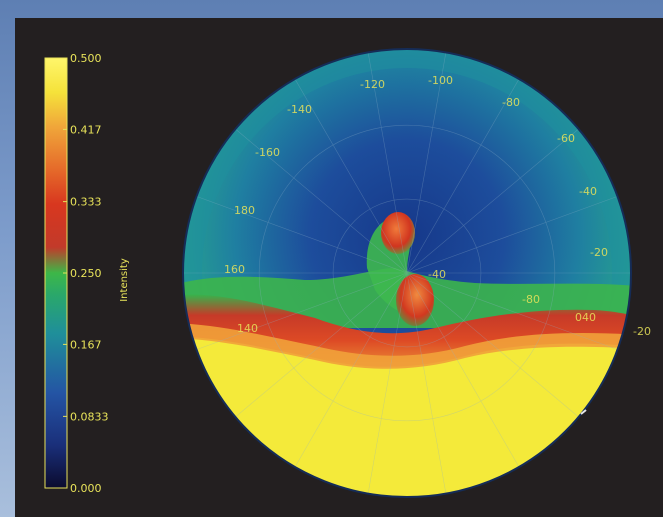 This screenshot has width=663, height=517. What do you see at coordinates (86, 344) in the screenshot?
I see `colorbar-tick-label: 0.167` at bounding box center [86, 344].